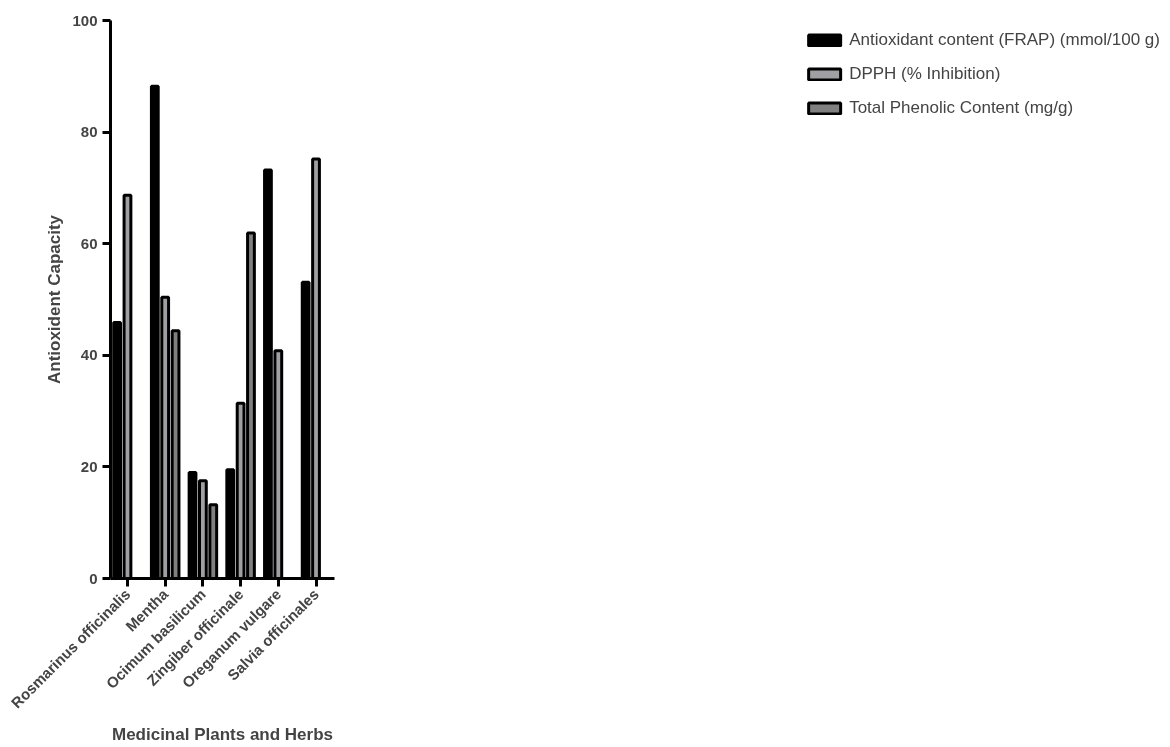  I want to click on y-tick-label: 100, so click(85, 20).